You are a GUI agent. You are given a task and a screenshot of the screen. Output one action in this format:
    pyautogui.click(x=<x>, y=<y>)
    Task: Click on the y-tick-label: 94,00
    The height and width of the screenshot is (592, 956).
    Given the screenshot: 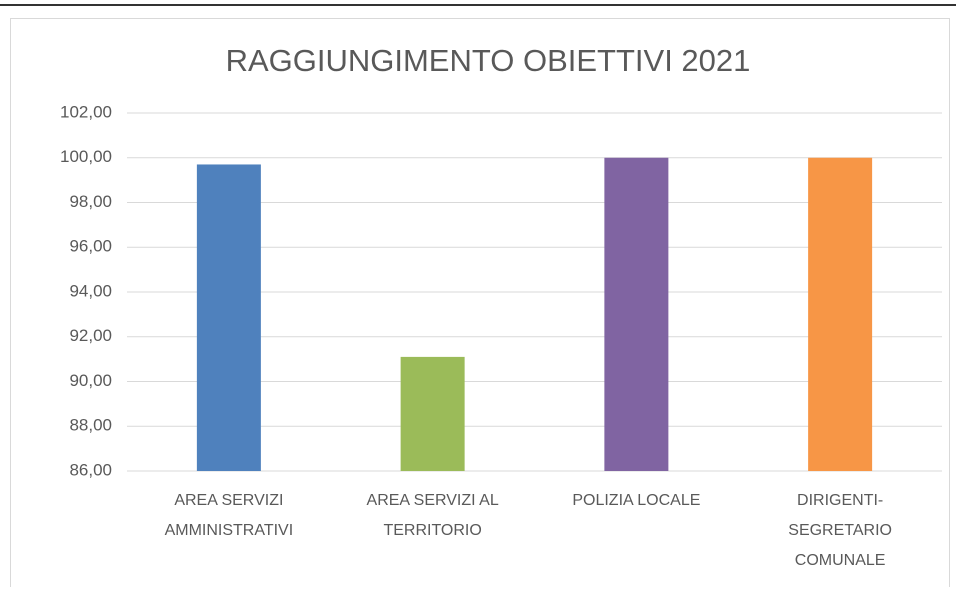 What is the action you would take?
    pyautogui.click(x=90, y=290)
    